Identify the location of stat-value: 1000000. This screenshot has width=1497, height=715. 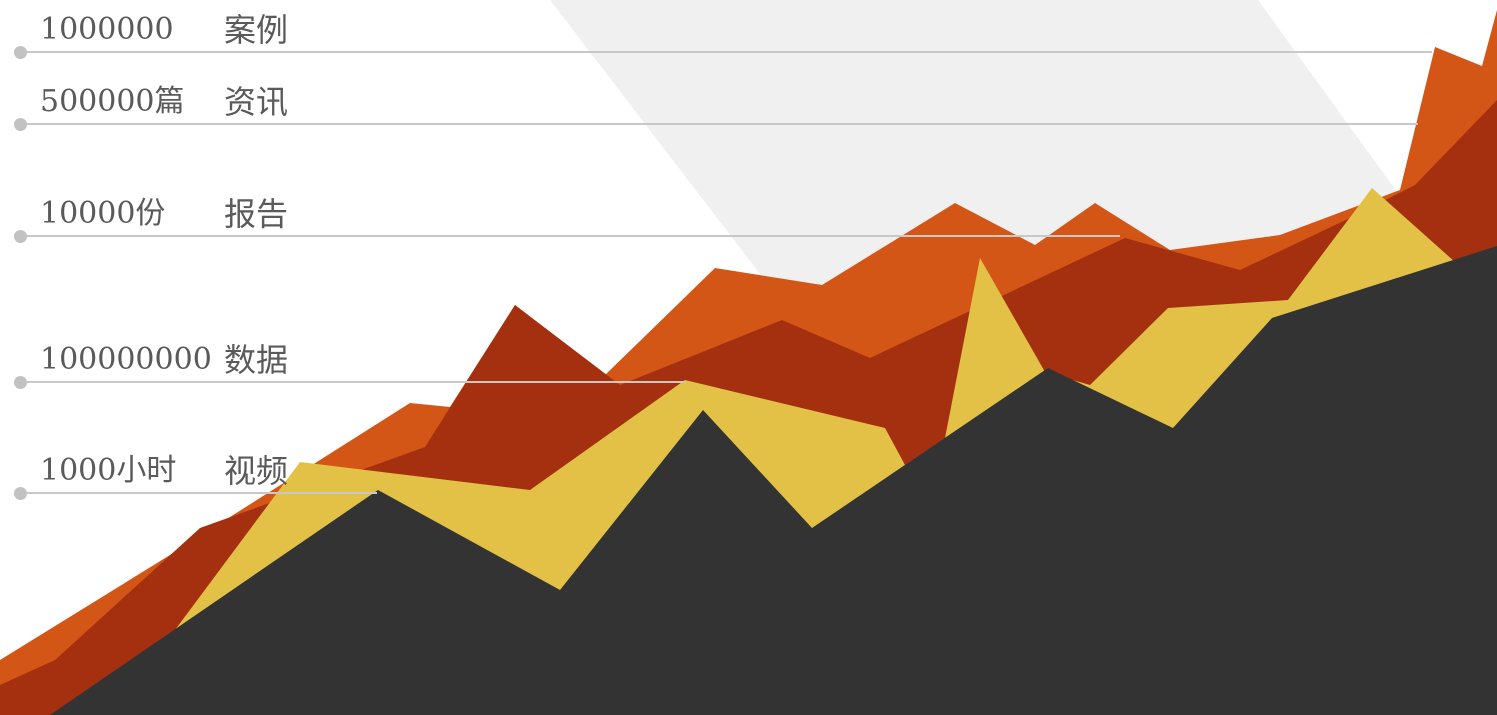
(107, 29).